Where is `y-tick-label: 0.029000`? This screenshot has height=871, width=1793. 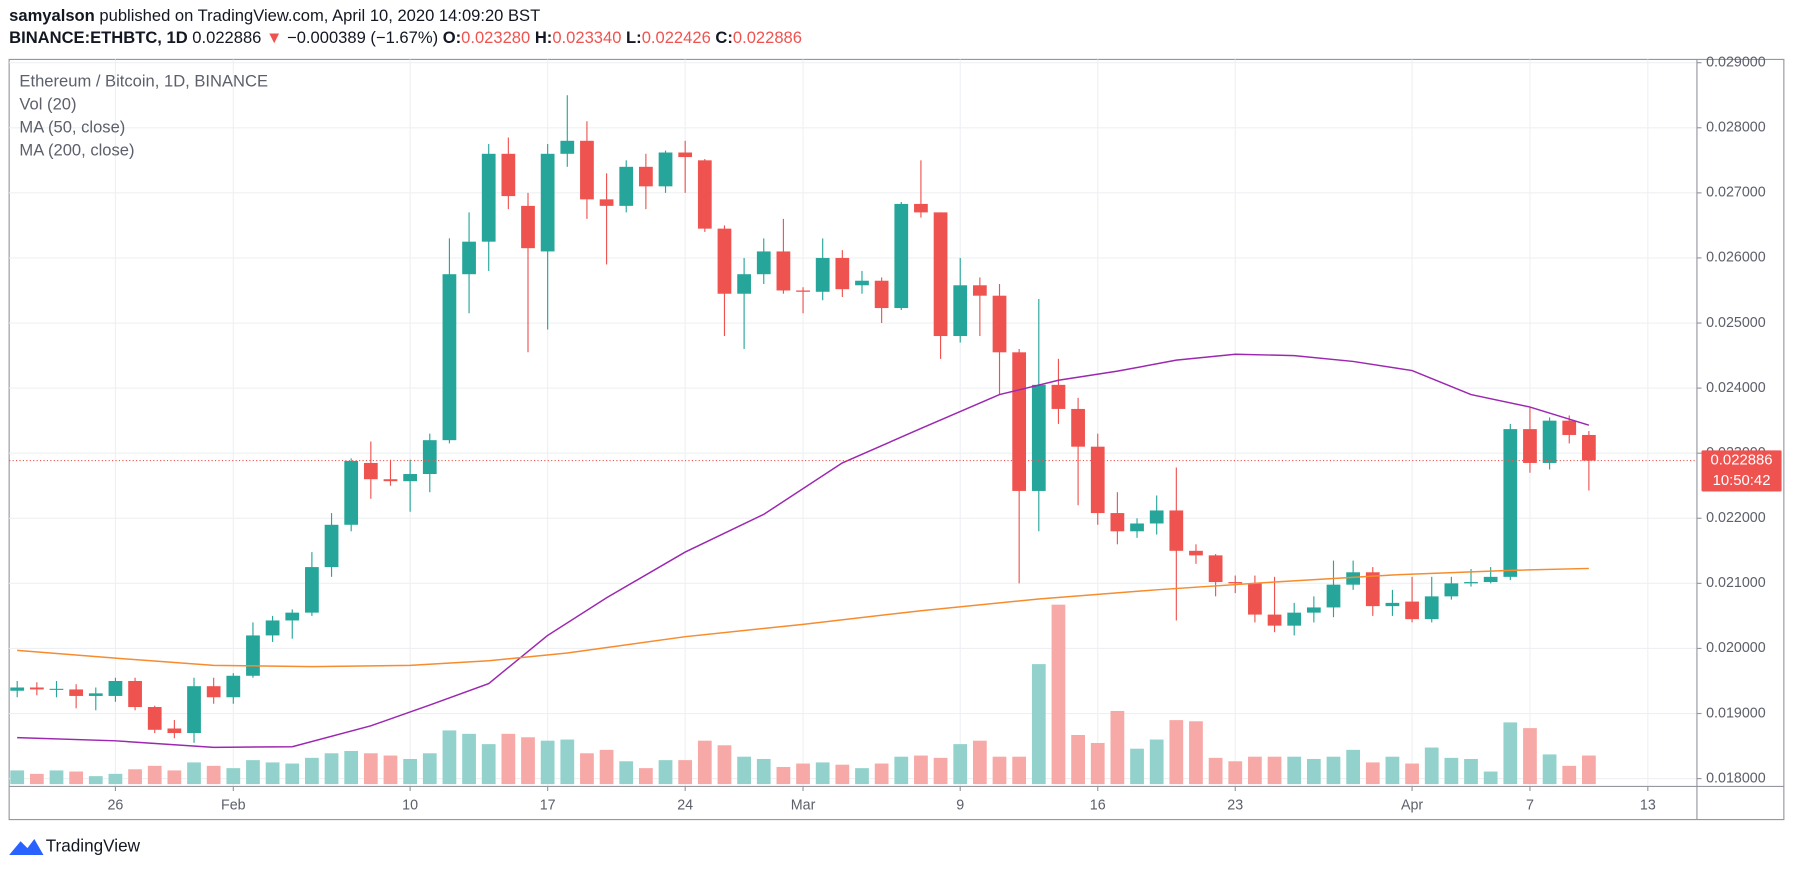
y-tick-label: 0.029000 is located at coordinates (1736, 62).